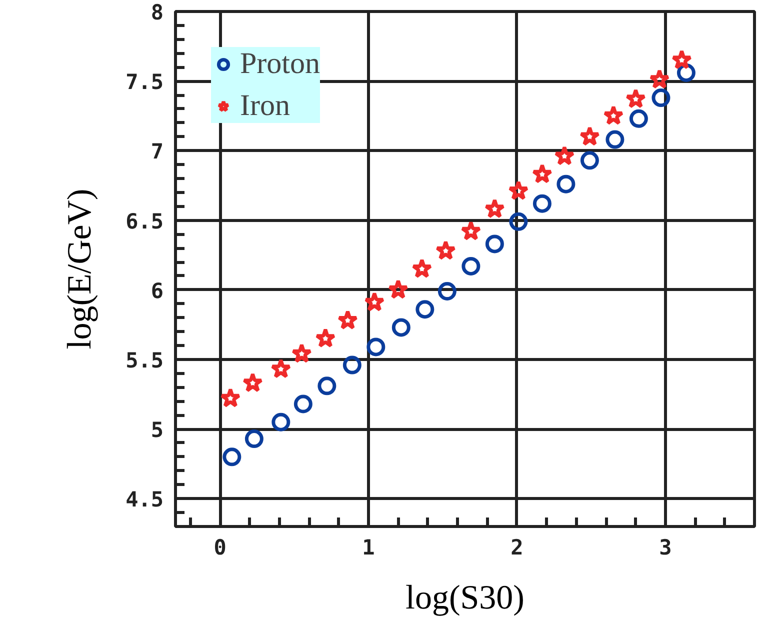 The width and height of the screenshot is (761, 635). Describe the element at coordinates (145, 500) in the screenshot. I see `y-tick-label: 4.5` at that location.